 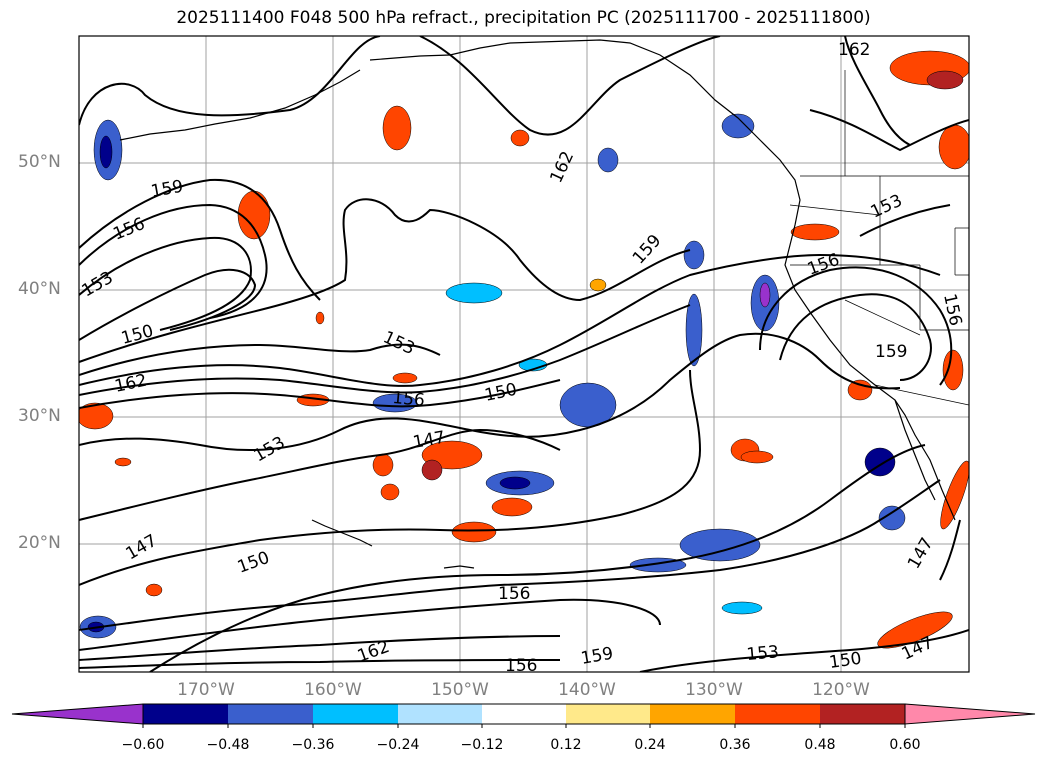 What do you see at coordinates (891, 352) in the screenshot?
I see `contour-label: 159` at bounding box center [891, 352].